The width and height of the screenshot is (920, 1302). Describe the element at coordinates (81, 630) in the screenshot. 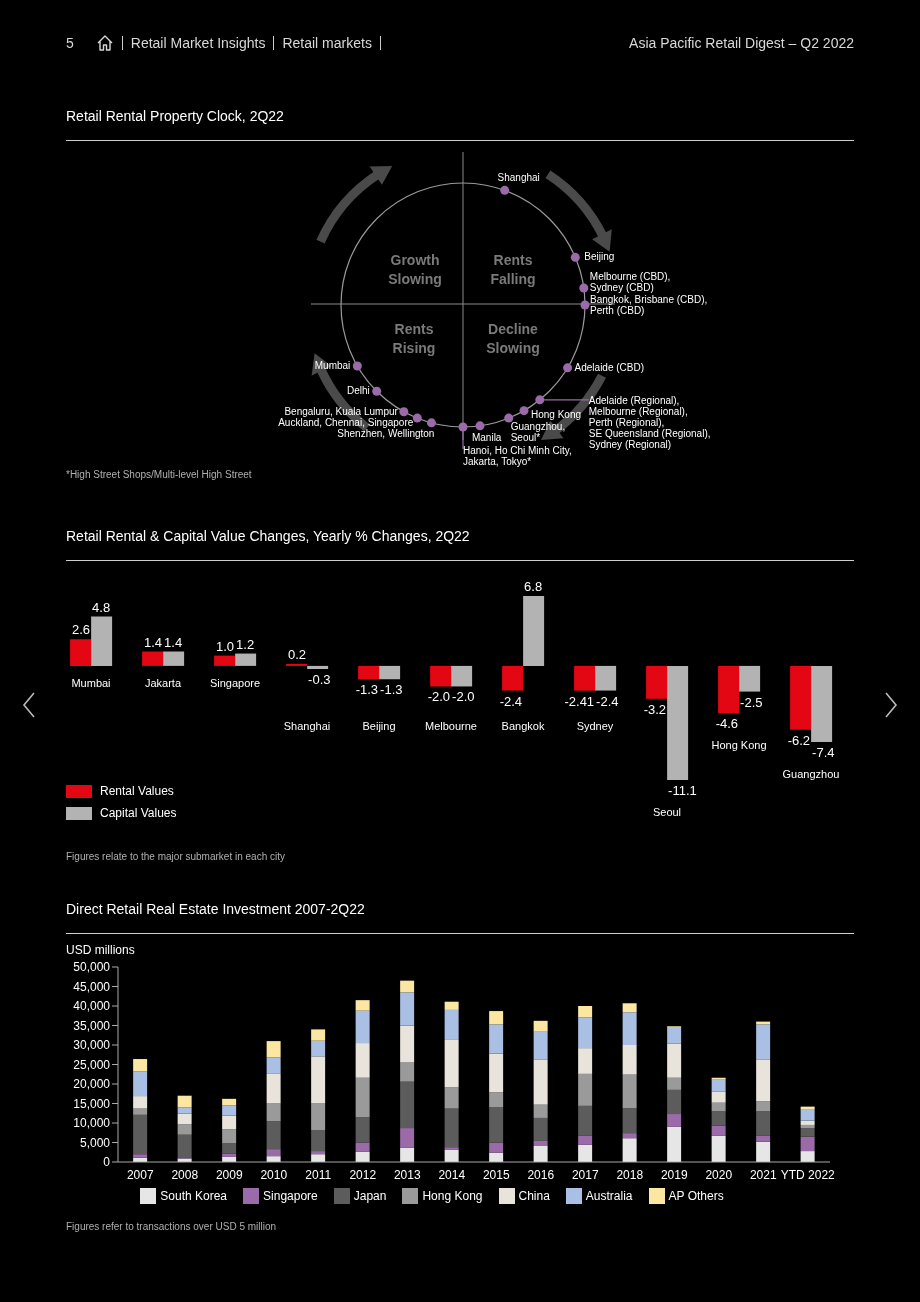

I see `data-label: 2.6` at that location.